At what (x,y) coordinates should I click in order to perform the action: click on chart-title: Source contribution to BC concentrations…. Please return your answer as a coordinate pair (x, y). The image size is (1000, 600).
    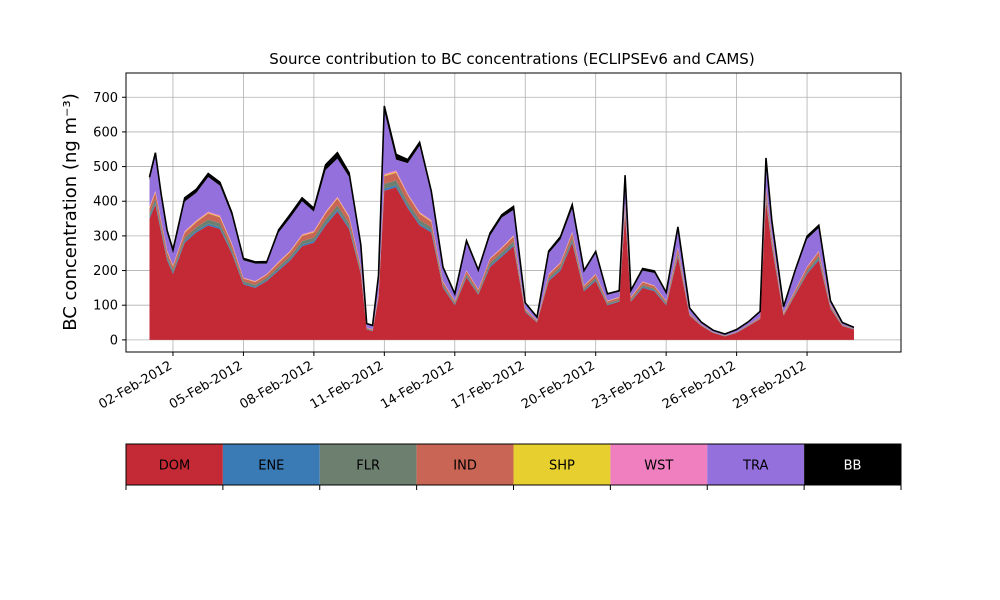
    Looking at the image, I should click on (511, 59).